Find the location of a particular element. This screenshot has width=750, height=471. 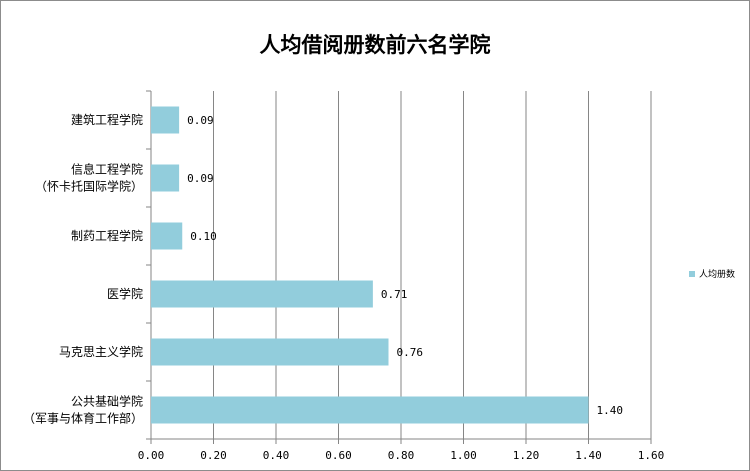

category-label: 信息工程学院 is located at coordinates (107, 169).